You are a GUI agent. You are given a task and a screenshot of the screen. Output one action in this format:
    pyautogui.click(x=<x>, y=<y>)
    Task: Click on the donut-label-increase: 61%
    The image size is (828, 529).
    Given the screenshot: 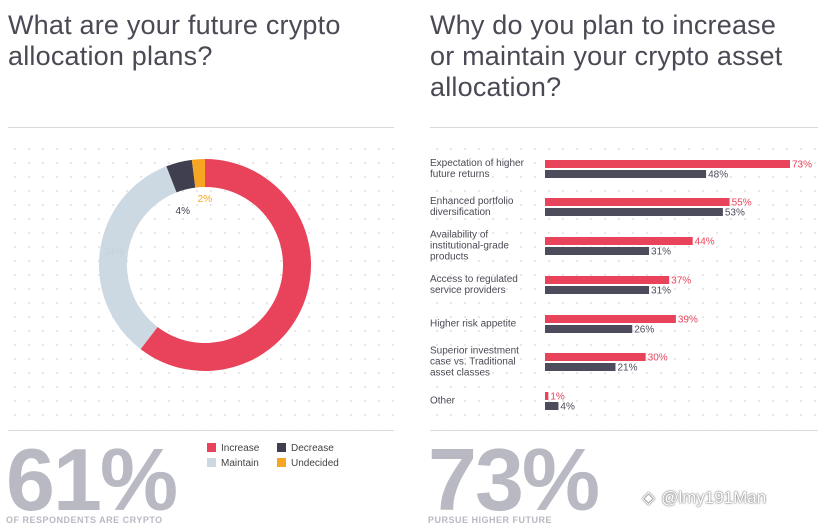 What is the action you would take?
    pyautogui.click(x=292, y=295)
    